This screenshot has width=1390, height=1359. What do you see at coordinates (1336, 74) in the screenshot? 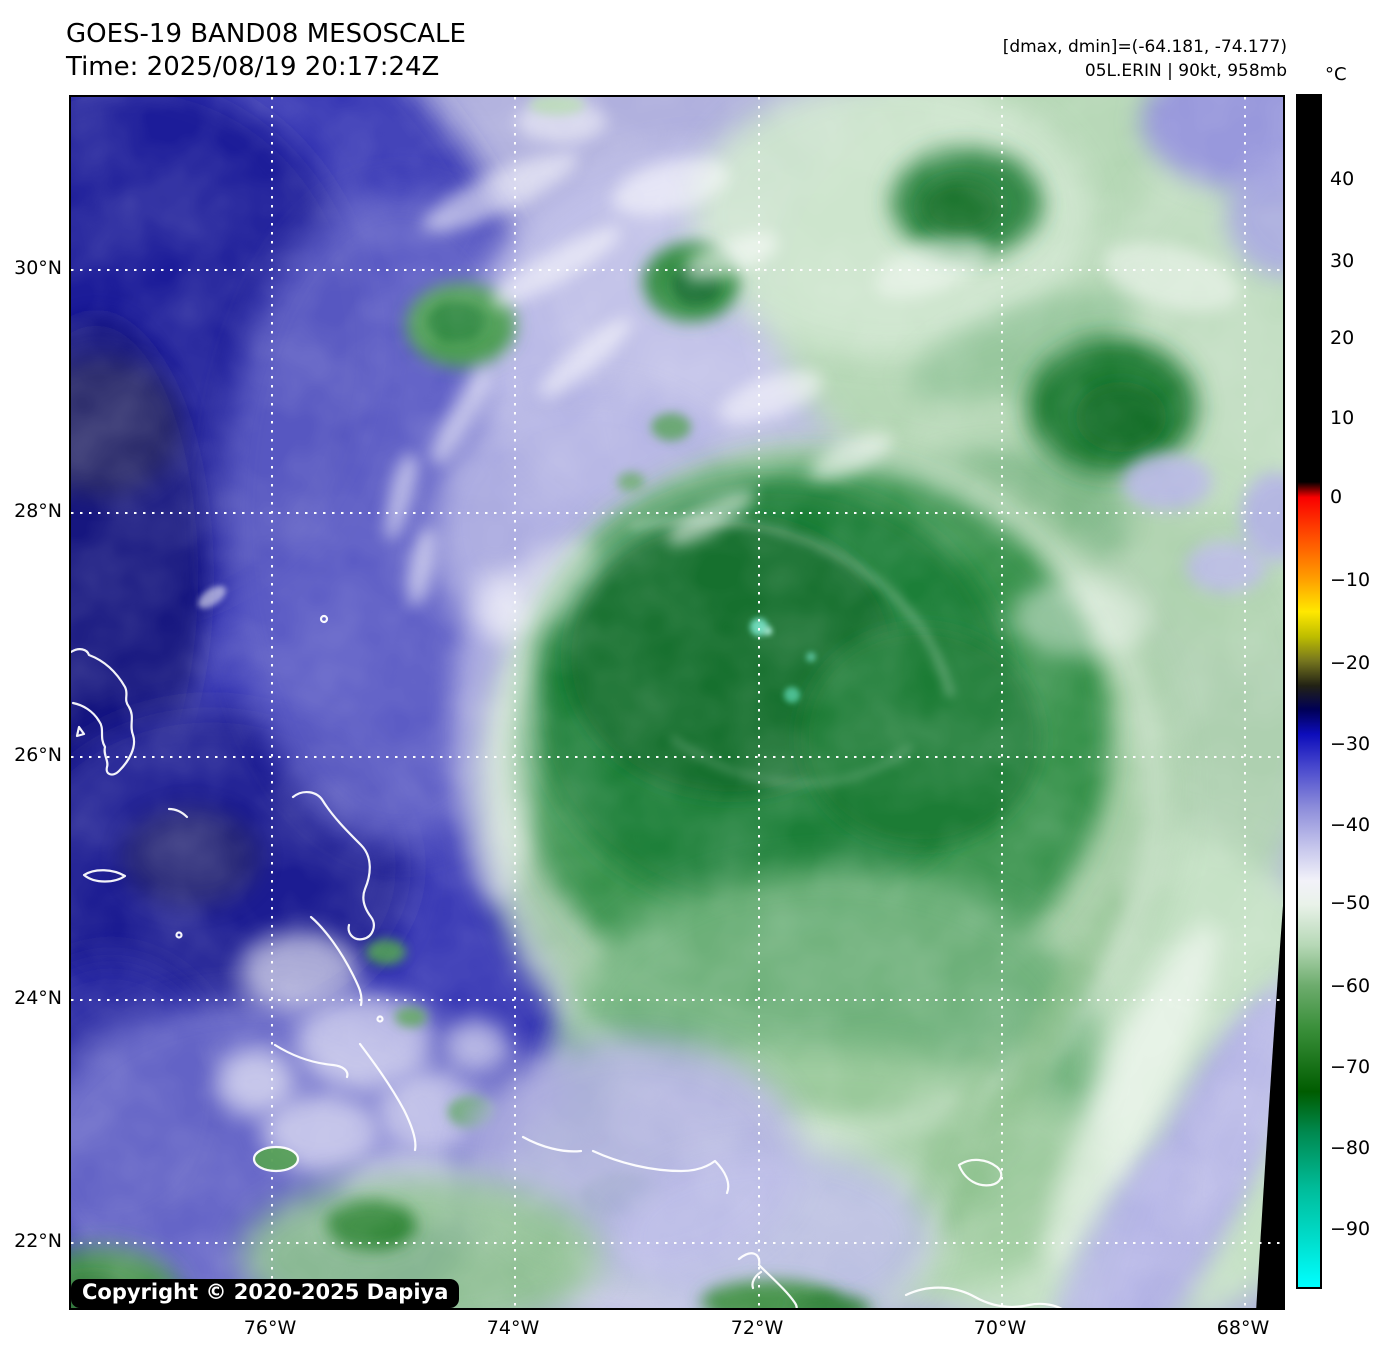
I see `colorbar-unit-label: °C` at bounding box center [1336, 74].